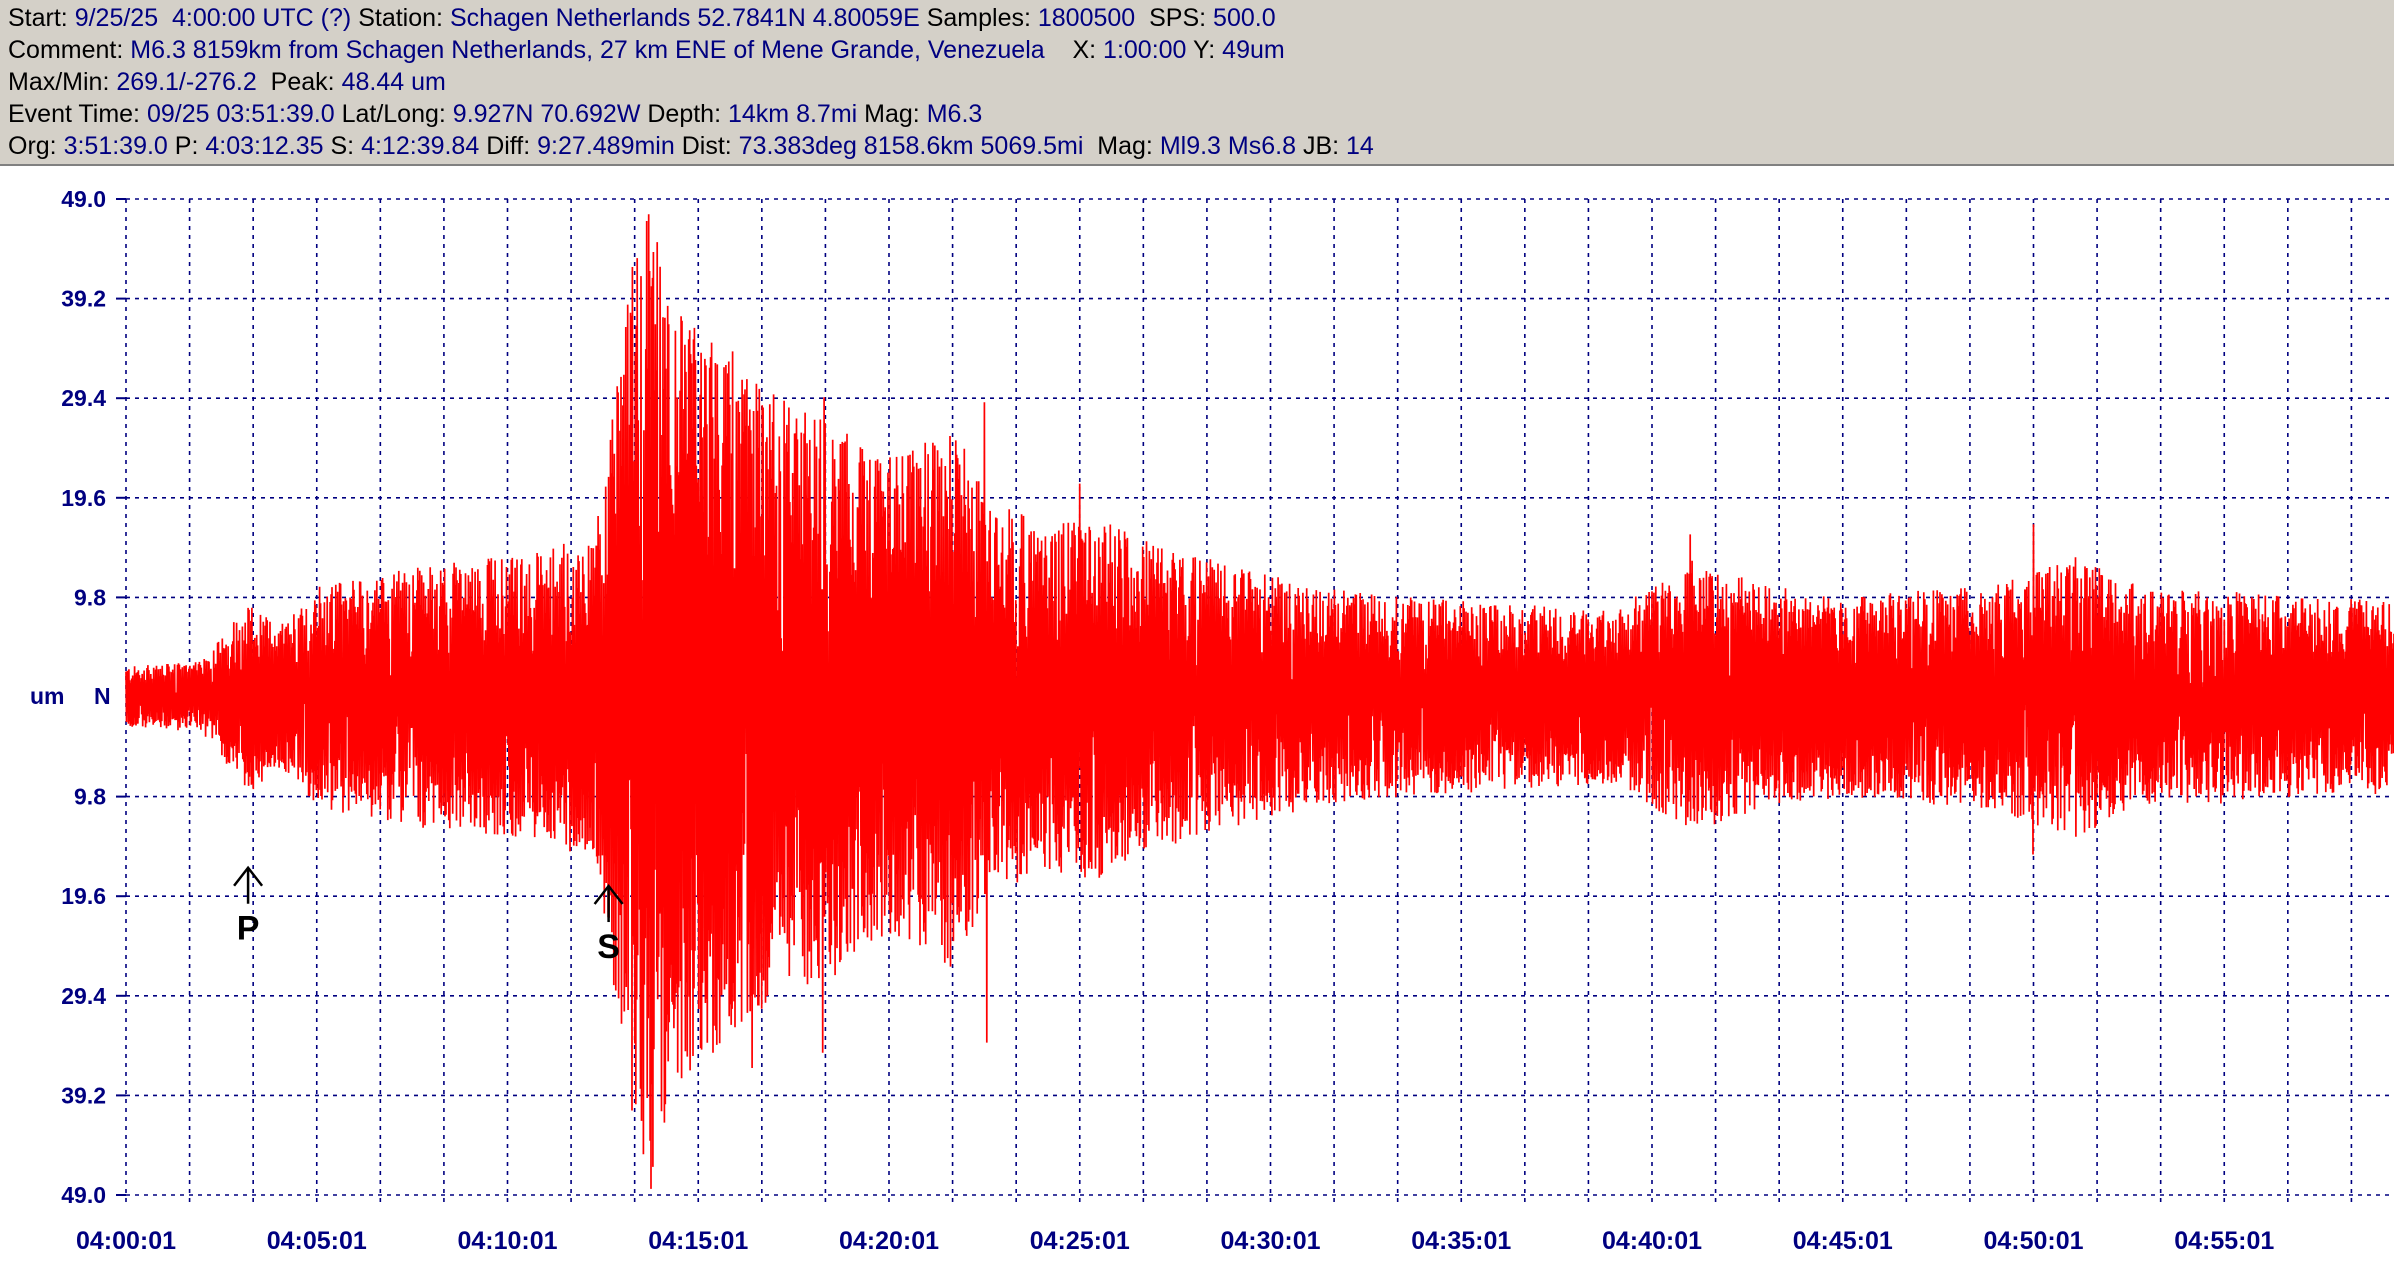 The width and height of the screenshot is (2394, 1262). Describe the element at coordinates (38, 18) in the screenshot. I see `start-label: Start:` at that location.